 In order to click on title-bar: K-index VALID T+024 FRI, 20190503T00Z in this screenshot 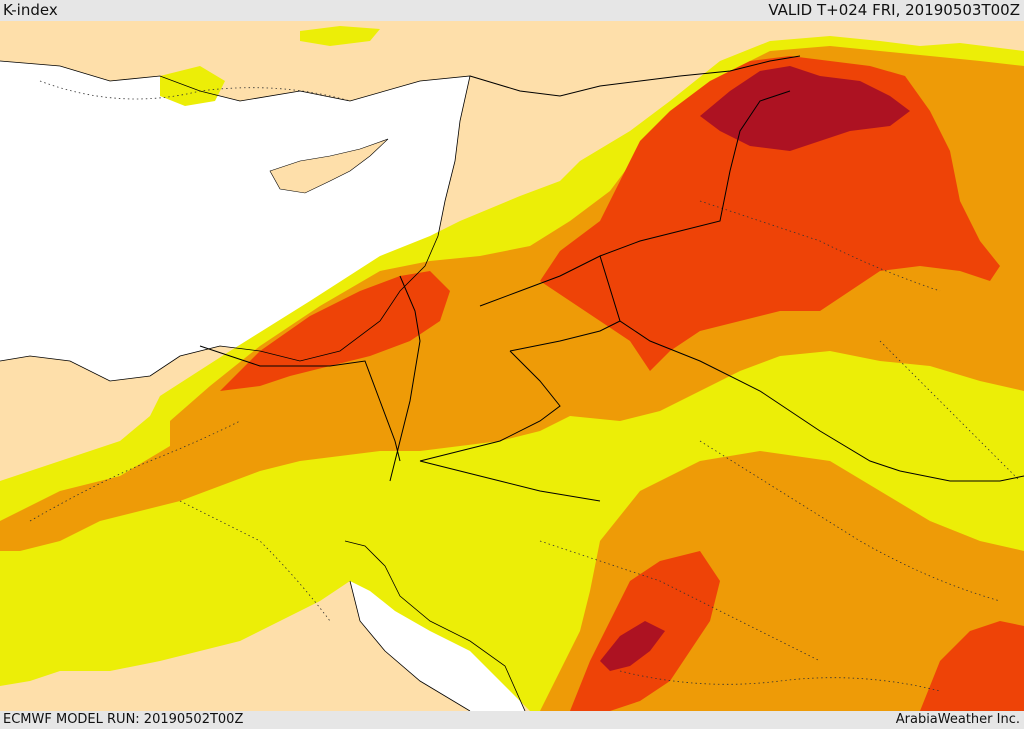, I will do `click(512, 10)`.